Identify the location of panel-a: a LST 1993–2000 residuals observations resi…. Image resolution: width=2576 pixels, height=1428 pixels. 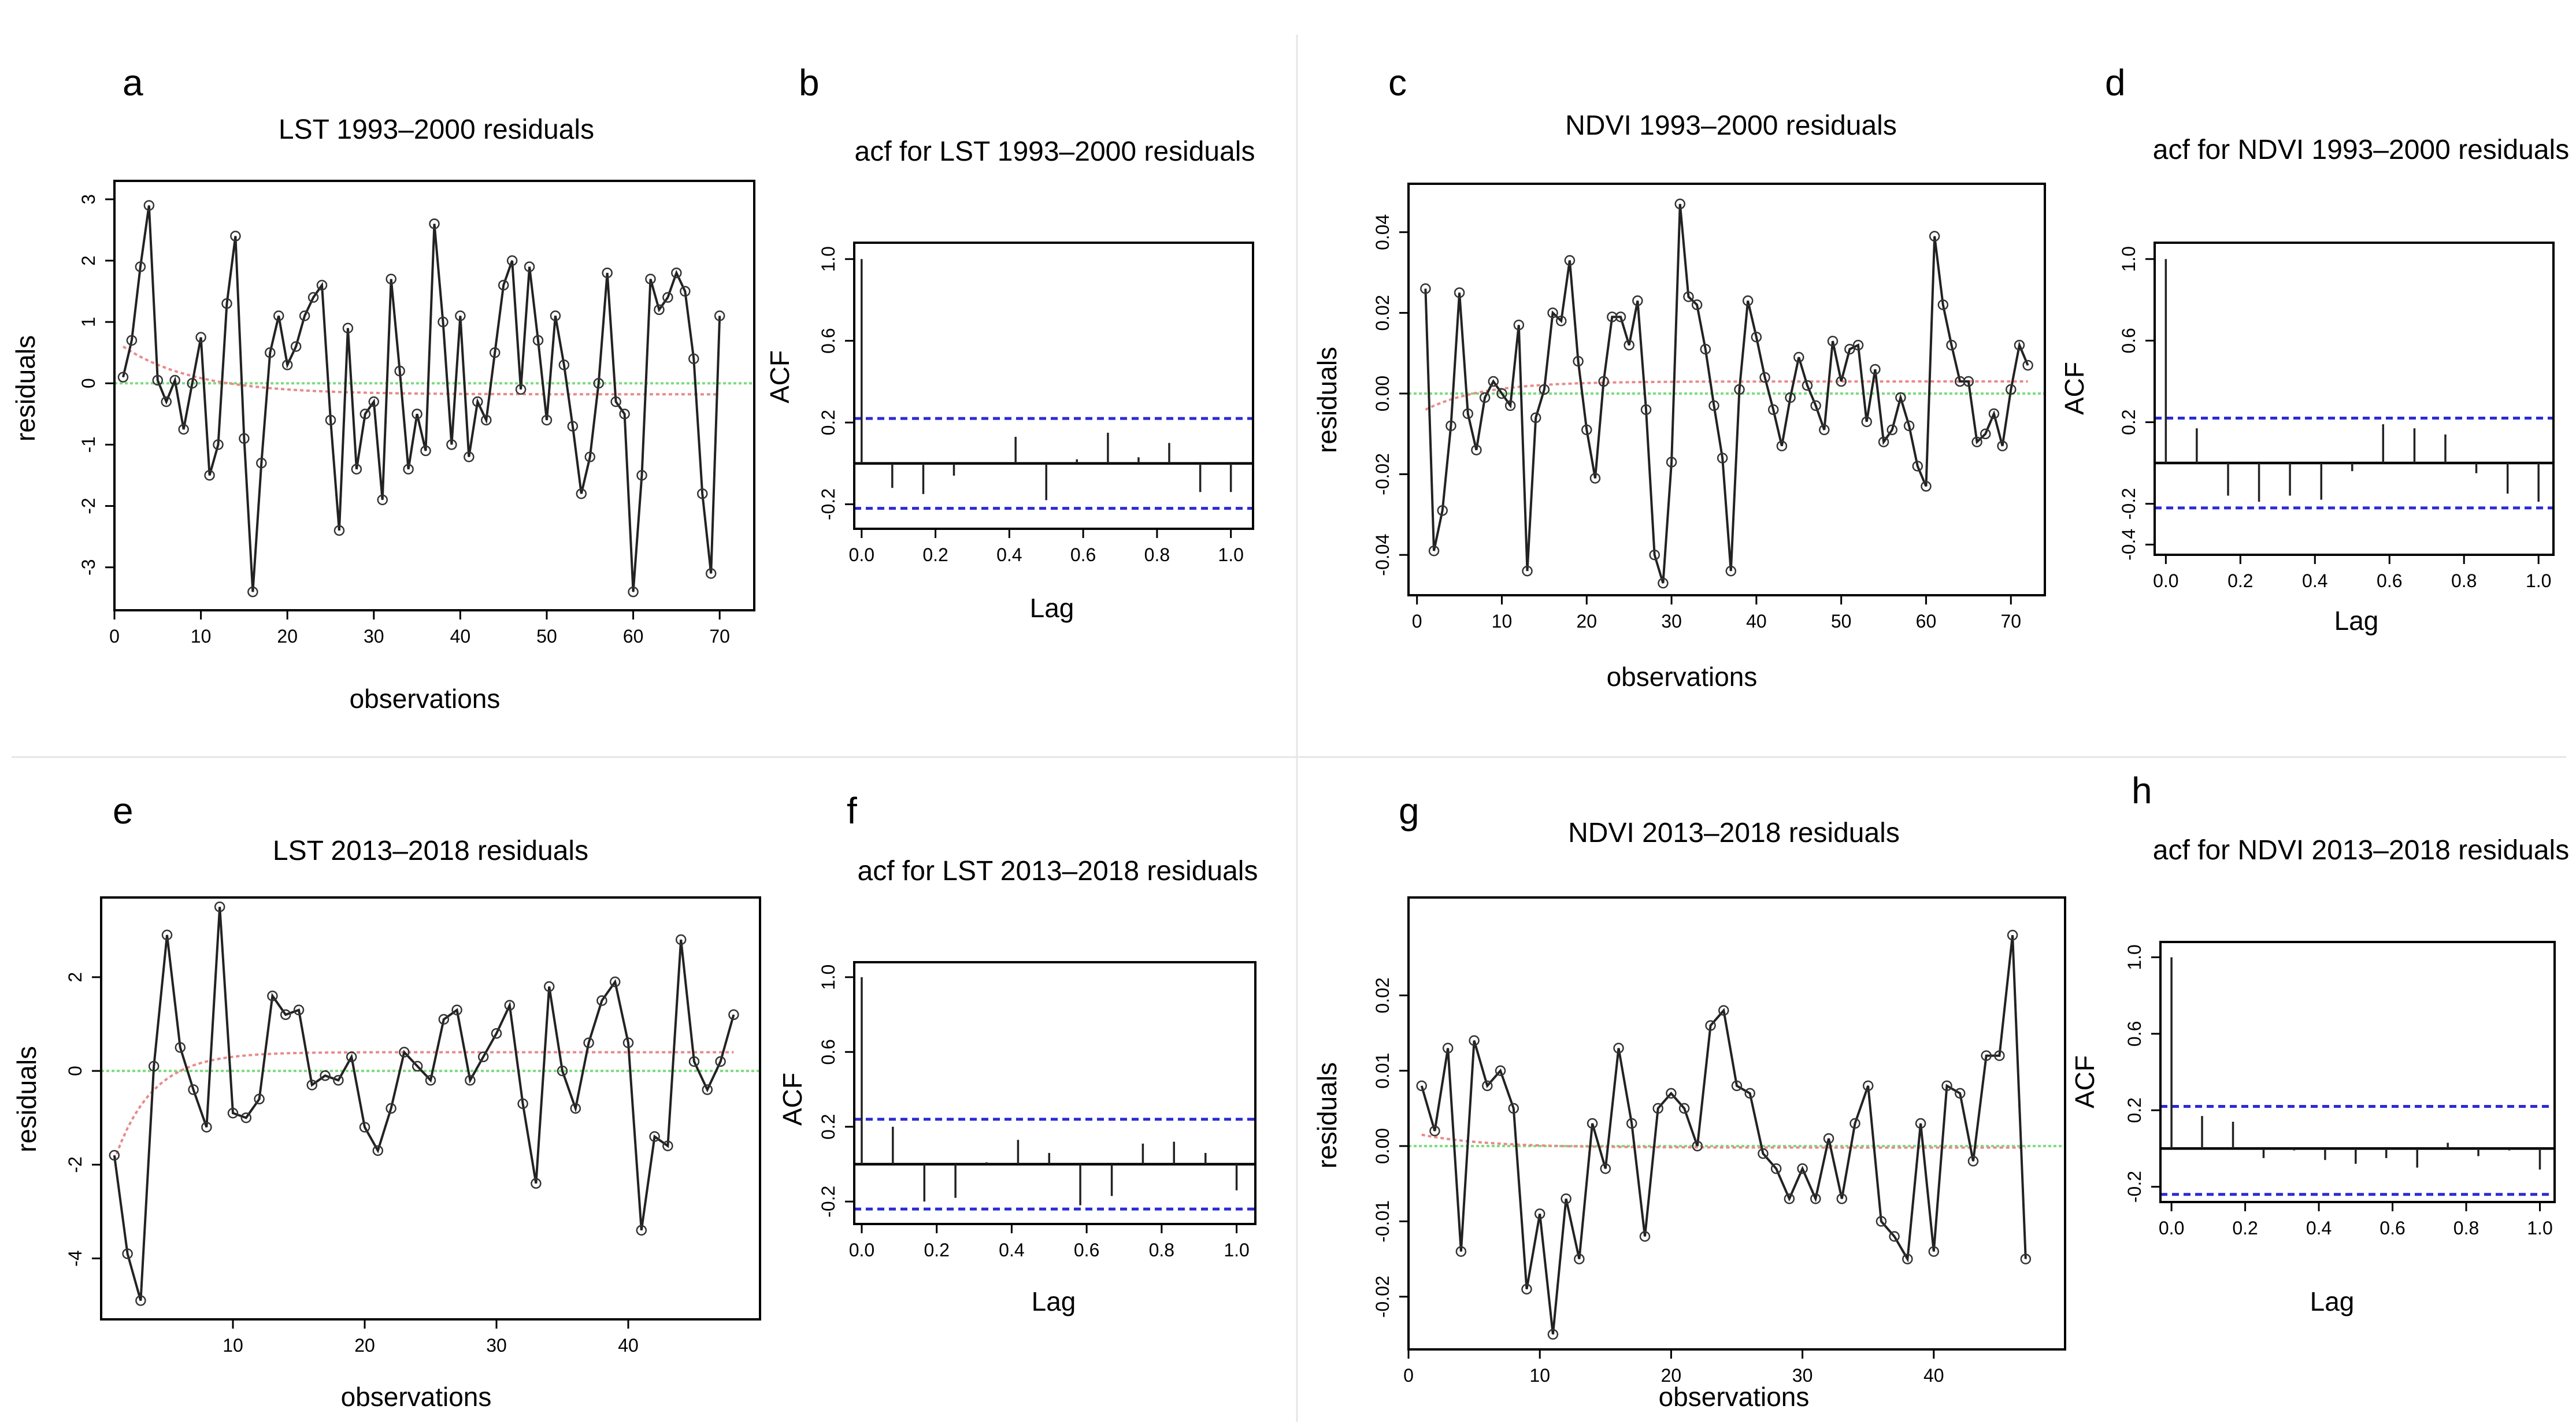
(382, 388).